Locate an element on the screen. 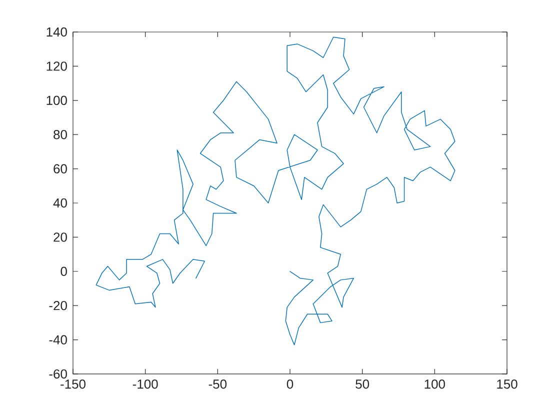 The height and width of the screenshot is (420, 560). y-tick-label: -20 is located at coordinates (58, 305).